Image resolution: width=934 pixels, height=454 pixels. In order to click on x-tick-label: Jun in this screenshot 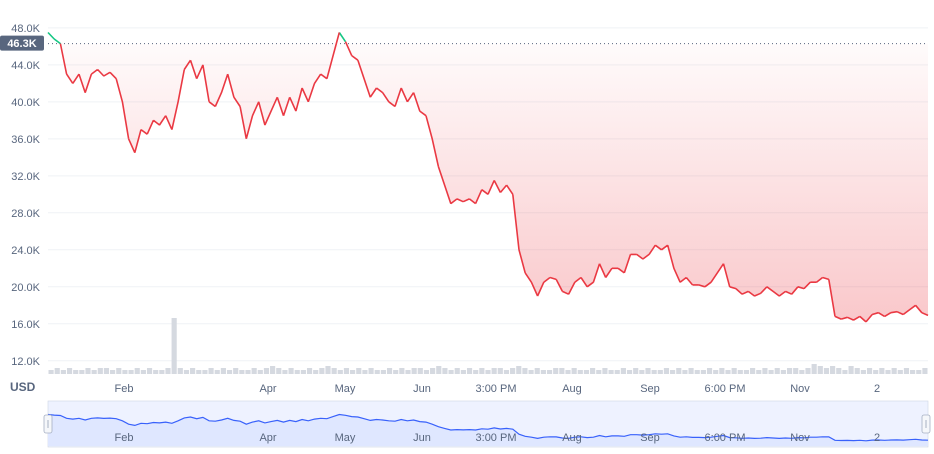, I will do `click(422, 389)`.